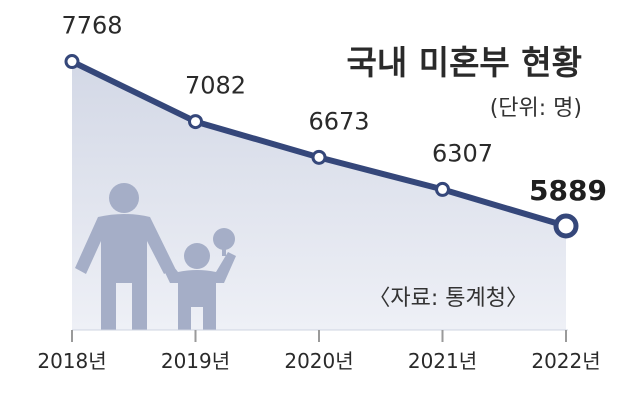 This screenshot has width=639, height=416. What do you see at coordinates (215, 86) in the screenshot?
I see `data-label: 7082` at bounding box center [215, 86].